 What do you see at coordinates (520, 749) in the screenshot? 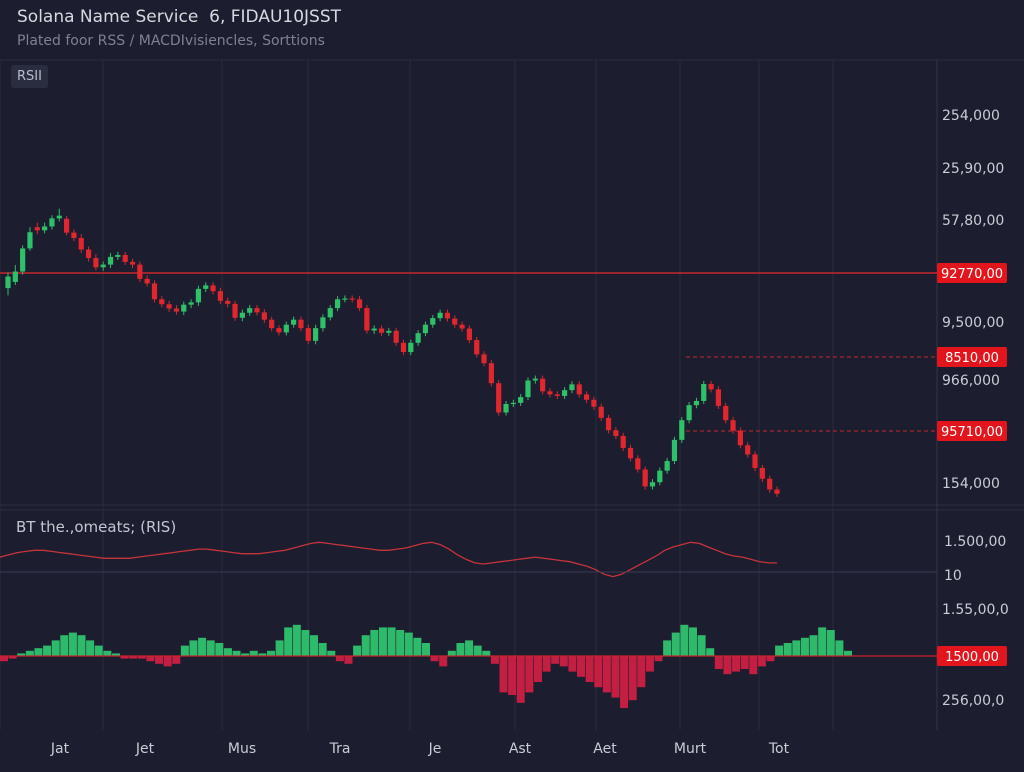
I see `x-tick-label: Ast` at bounding box center [520, 749].